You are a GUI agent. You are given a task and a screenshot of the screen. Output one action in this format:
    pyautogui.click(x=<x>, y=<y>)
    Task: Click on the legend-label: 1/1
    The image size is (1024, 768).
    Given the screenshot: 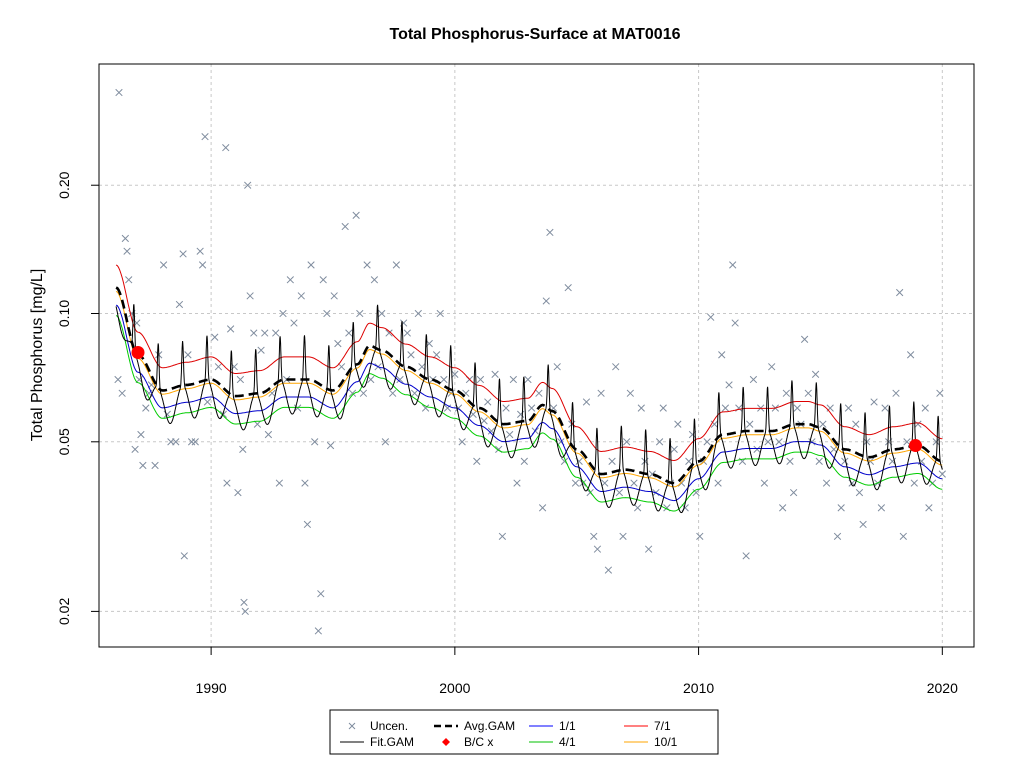 What is the action you would take?
    pyautogui.click(x=567, y=726)
    